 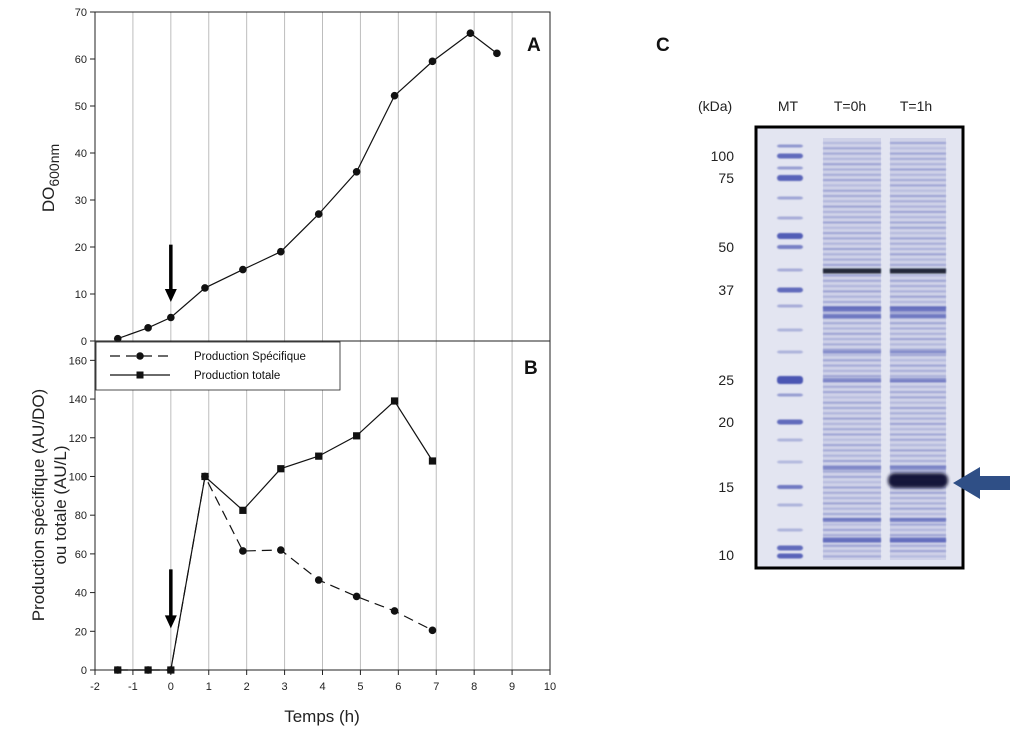 I want to click on highlight-arrow, so click(x=981, y=483).